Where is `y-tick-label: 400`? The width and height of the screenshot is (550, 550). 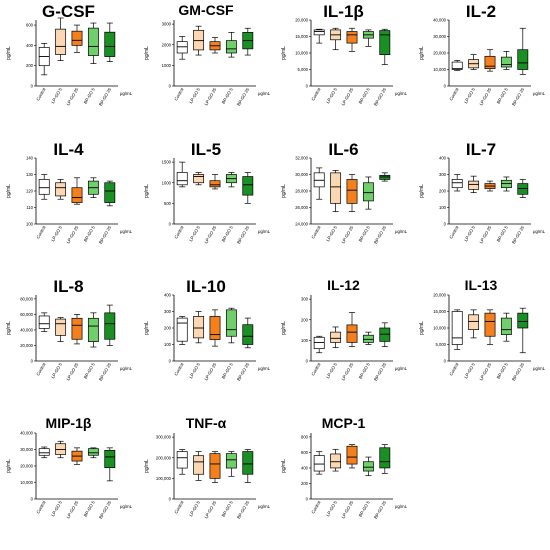
y-tick-label: 400 is located at coordinates (443, 157).